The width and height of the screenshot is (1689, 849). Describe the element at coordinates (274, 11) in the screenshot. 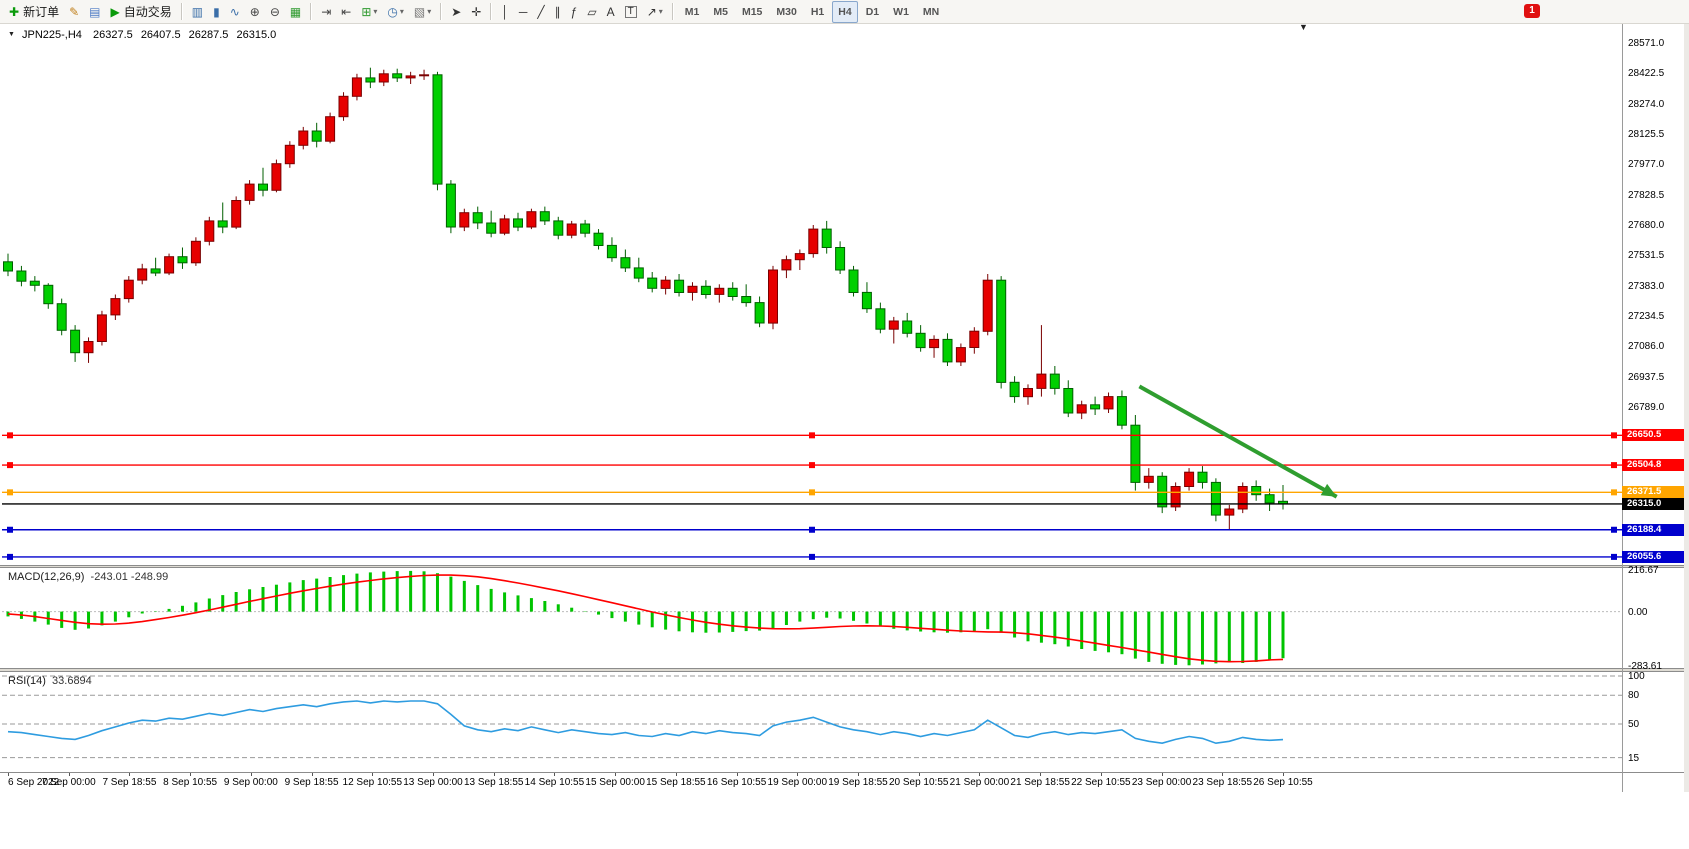

I see `zoom-out-button: ⊖` at that location.